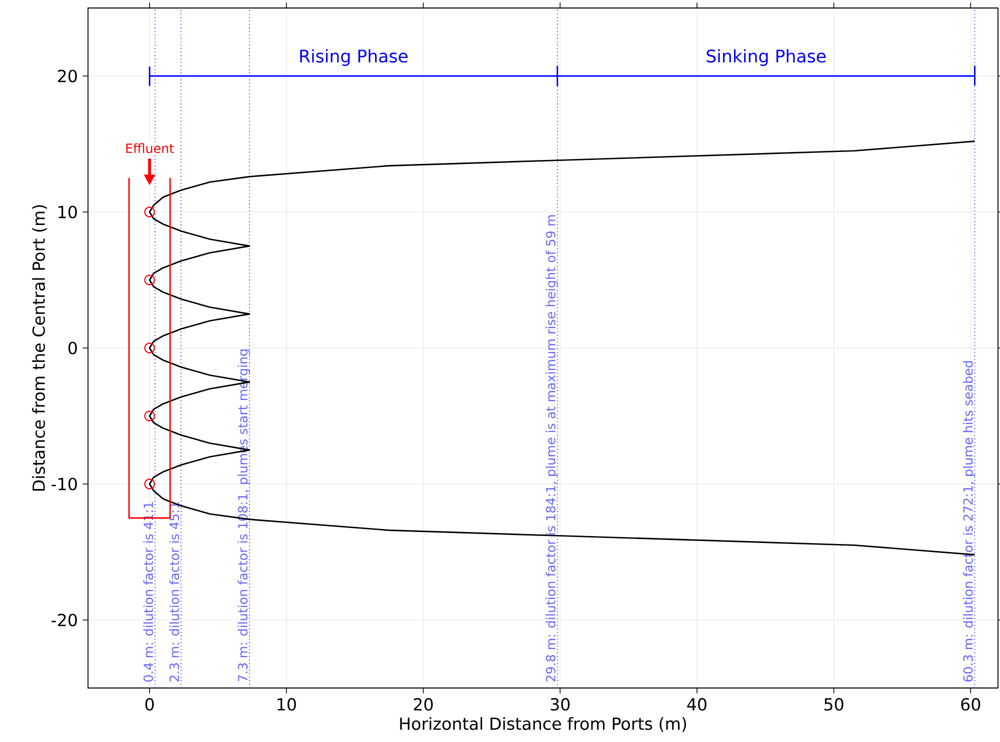 The width and height of the screenshot is (1000, 742). Describe the element at coordinates (287, 704) in the screenshot. I see `x-tick-label: 10` at that location.